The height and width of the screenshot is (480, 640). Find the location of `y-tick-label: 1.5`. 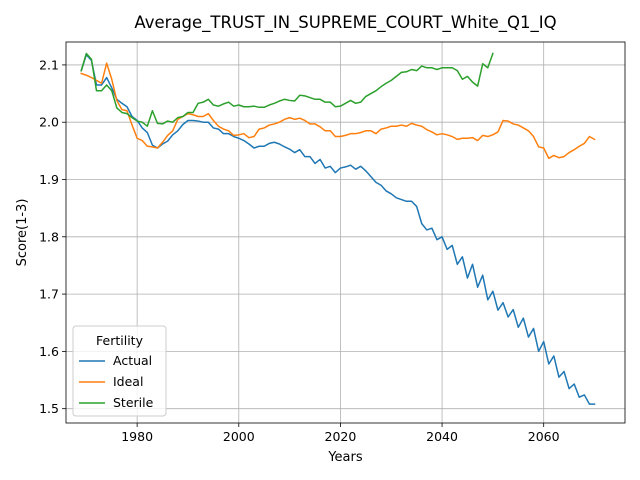

y-tick-label: 1.5 is located at coordinates (49, 408).